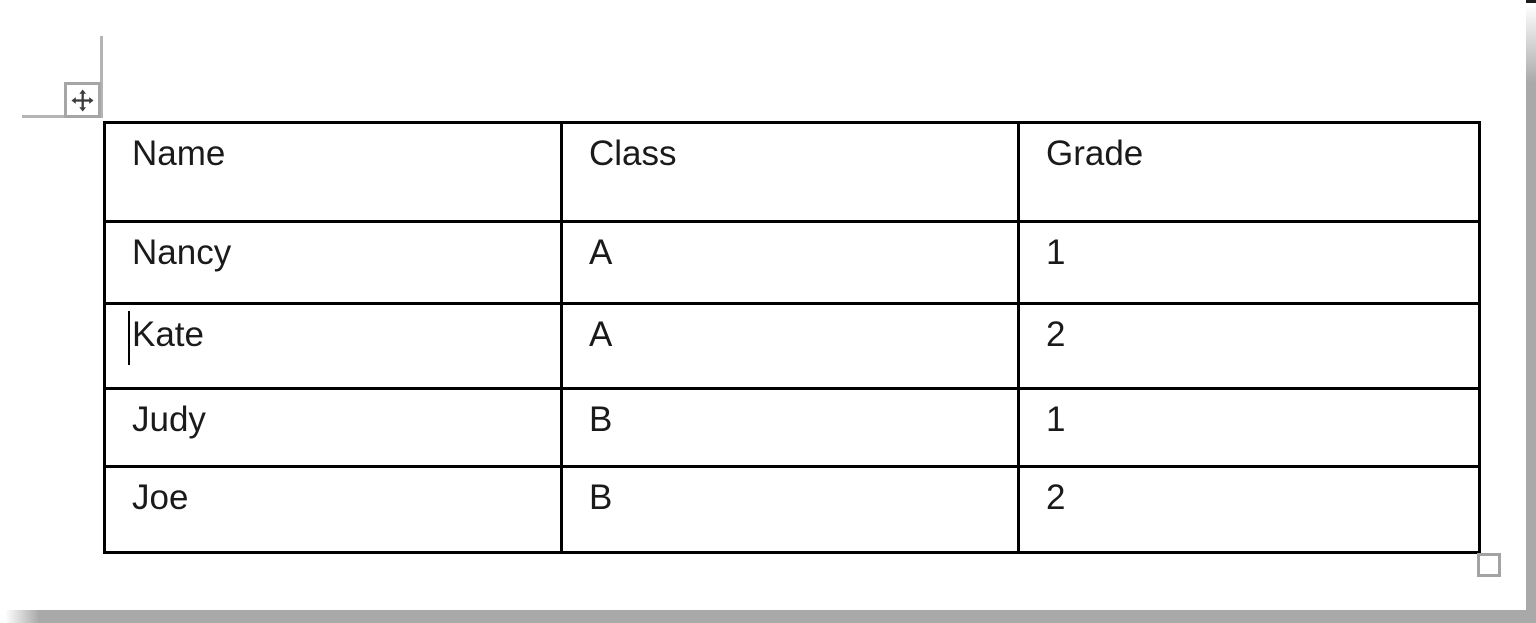  I want to click on table-cell: Judy, so click(333, 427).